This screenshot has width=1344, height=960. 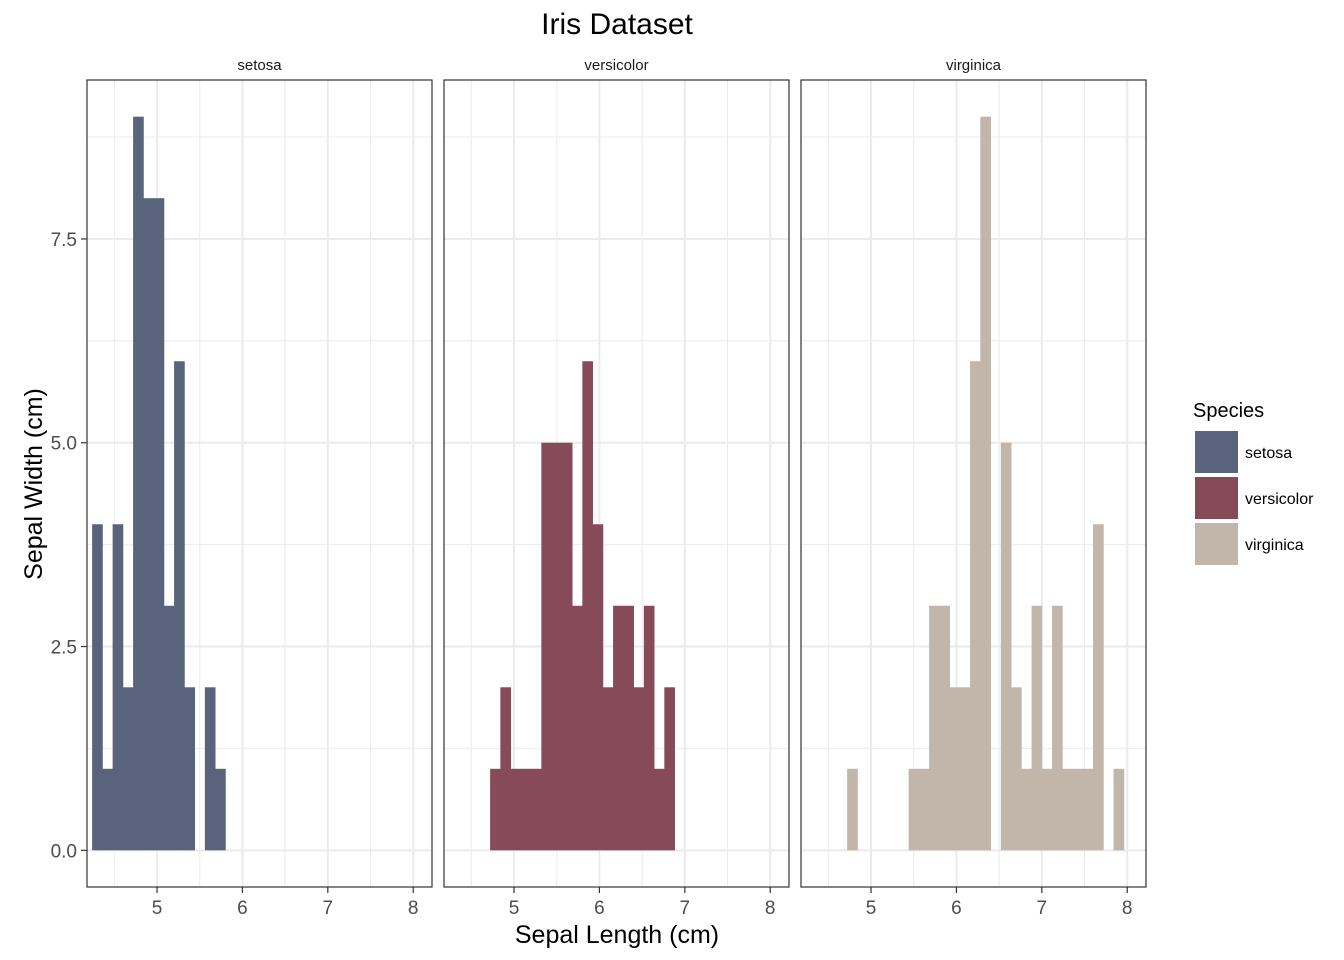 What do you see at coordinates (259, 65) in the screenshot?
I see `facet-label-setosa: setosa` at bounding box center [259, 65].